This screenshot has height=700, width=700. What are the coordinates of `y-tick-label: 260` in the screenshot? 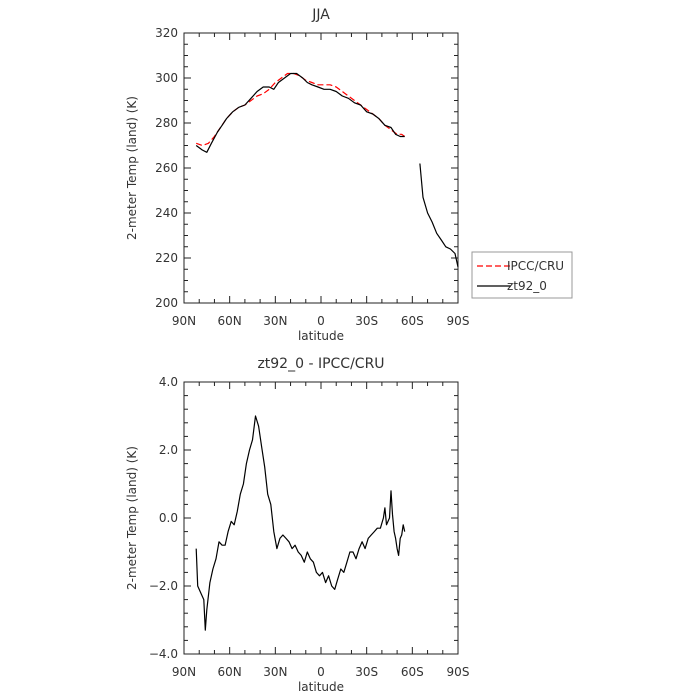 It's located at (166, 168).